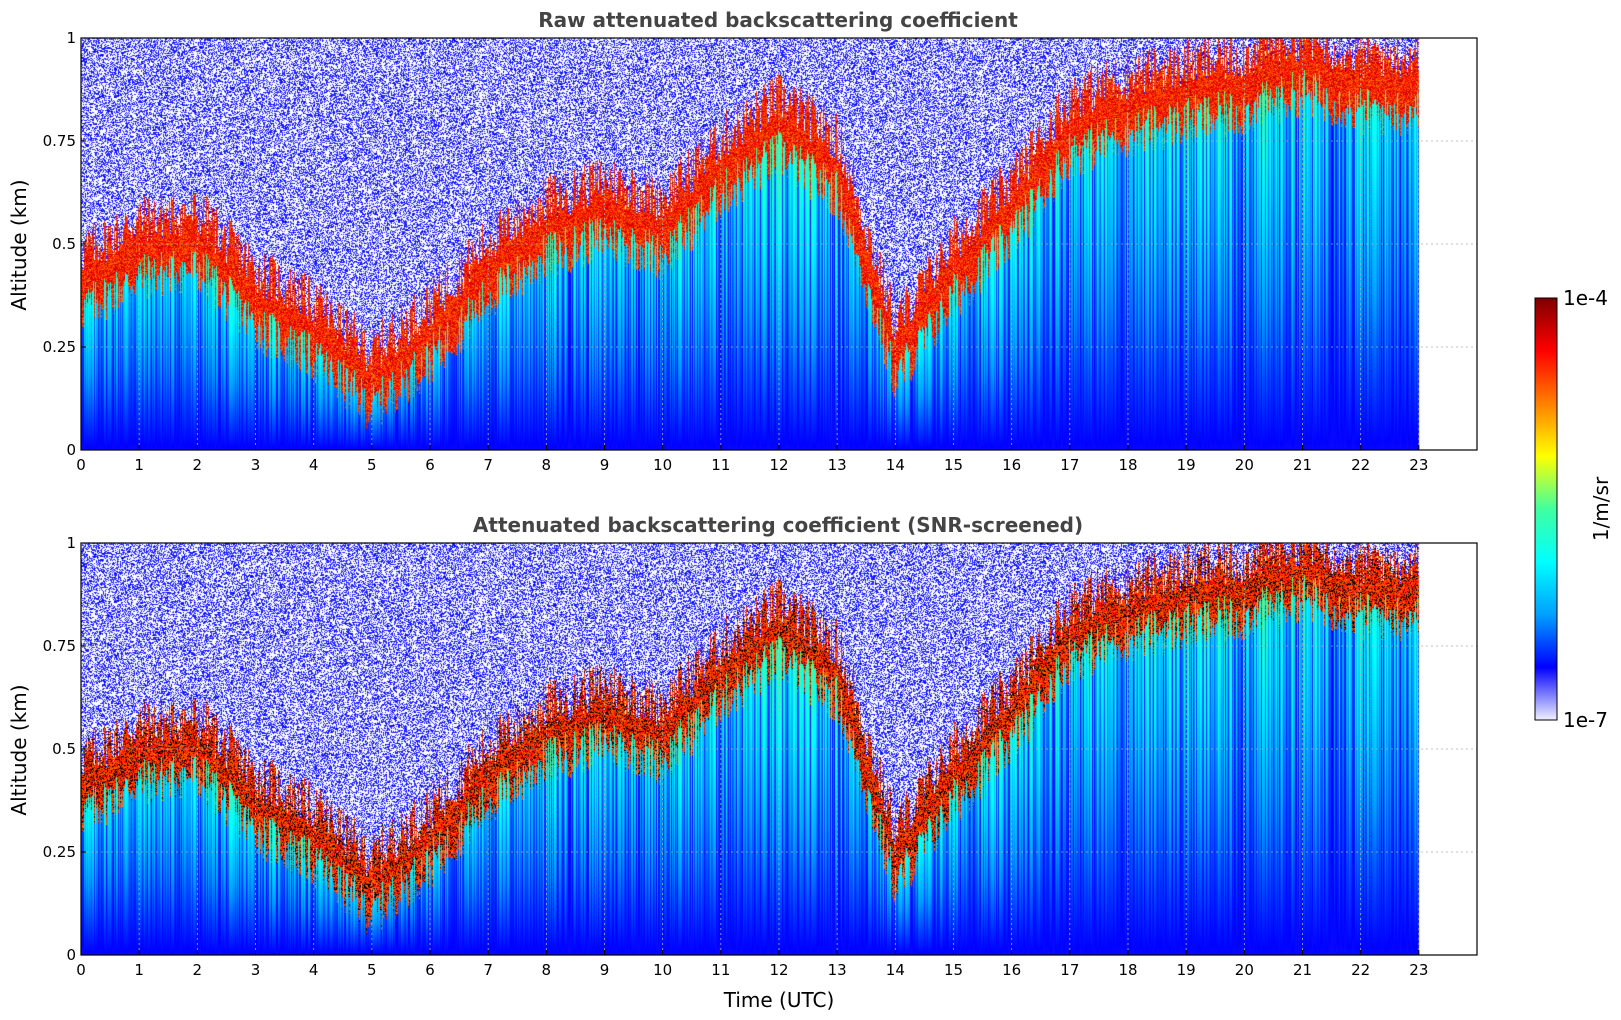 This screenshot has width=1621, height=1020. What do you see at coordinates (1585, 720) in the screenshot?
I see `colorbar-min-label: 1e-7` at bounding box center [1585, 720].